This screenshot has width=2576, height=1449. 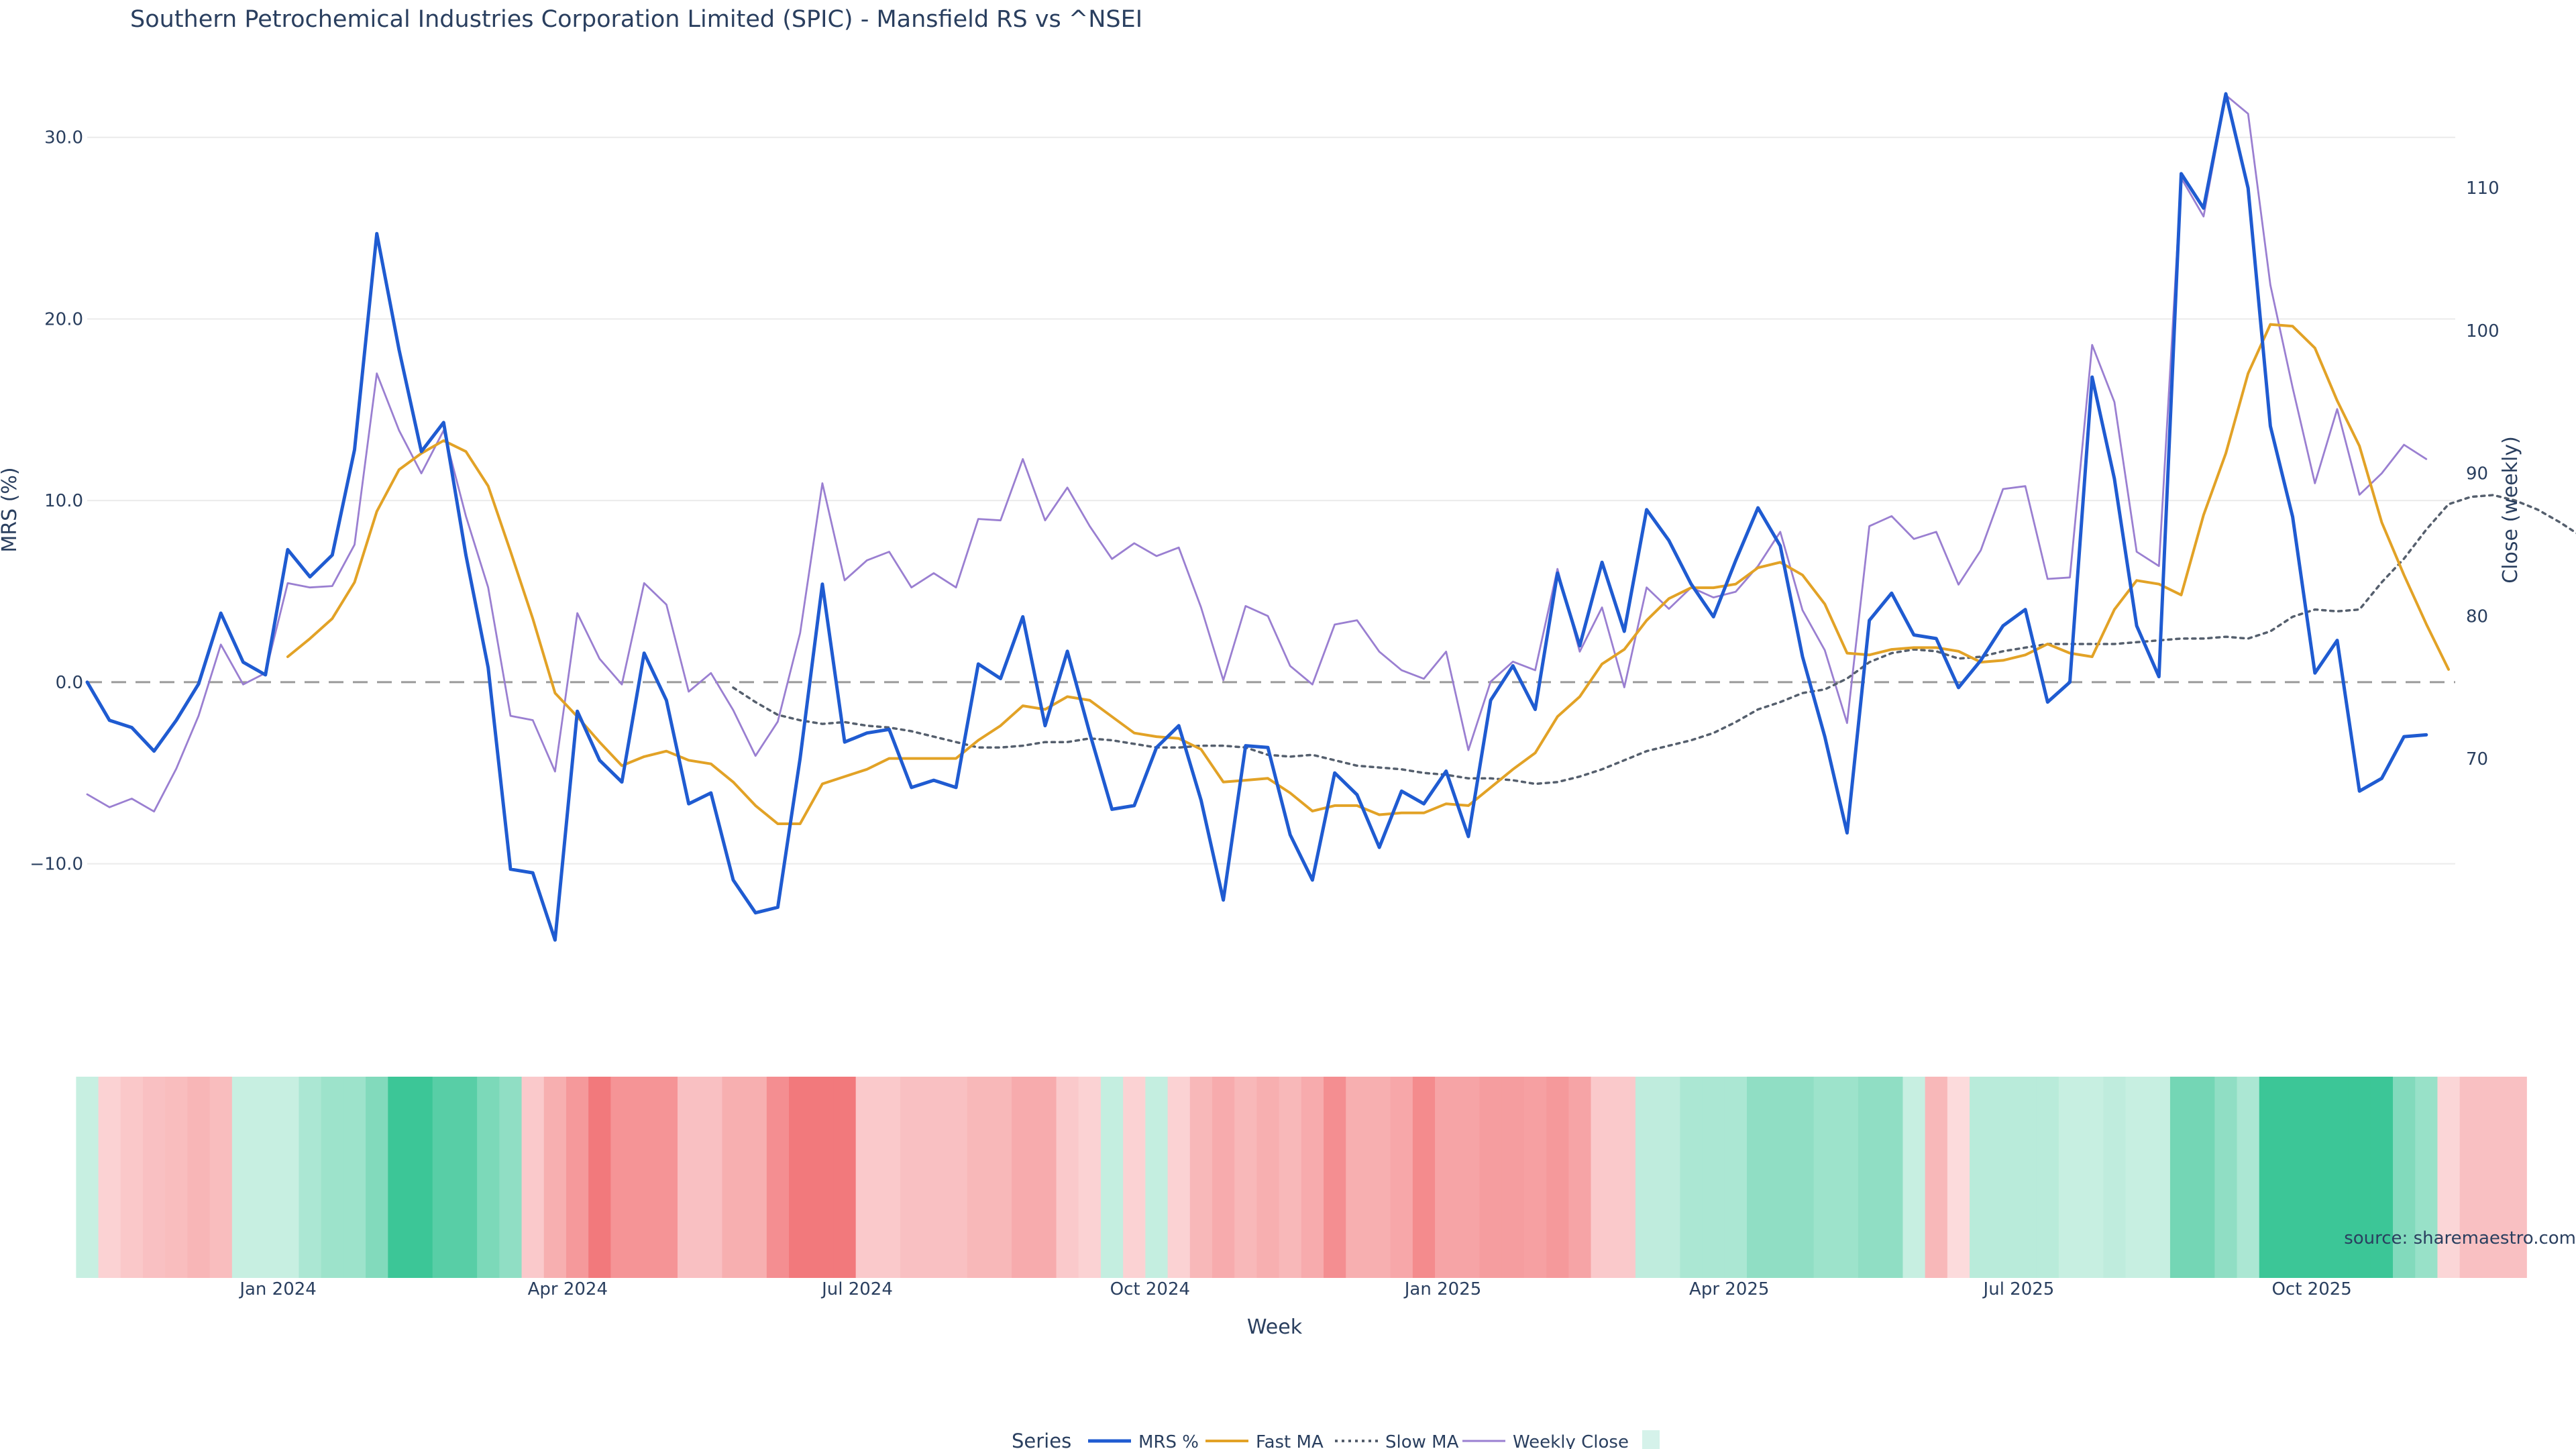 What do you see at coordinates (69, 683) in the screenshot?
I see `y-tick-label: 0.0` at bounding box center [69, 683].